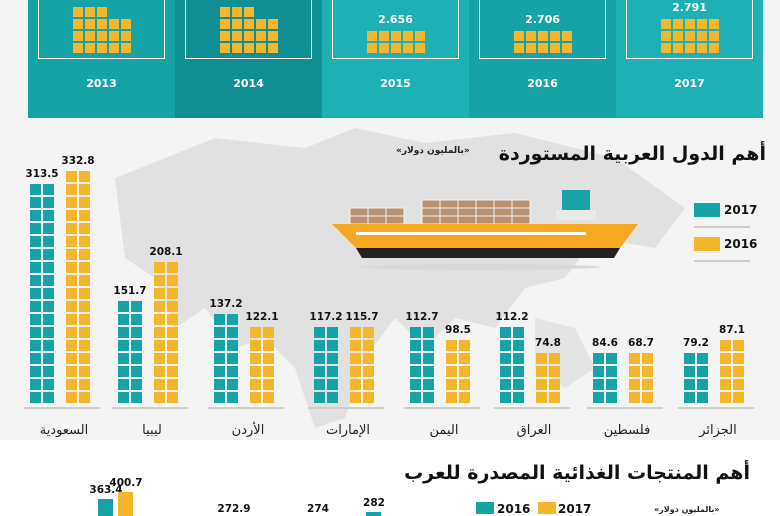 This screenshot has width=780, height=516. Describe the element at coordinates (542, 29) in the screenshot. I see `year-frame` at that location.